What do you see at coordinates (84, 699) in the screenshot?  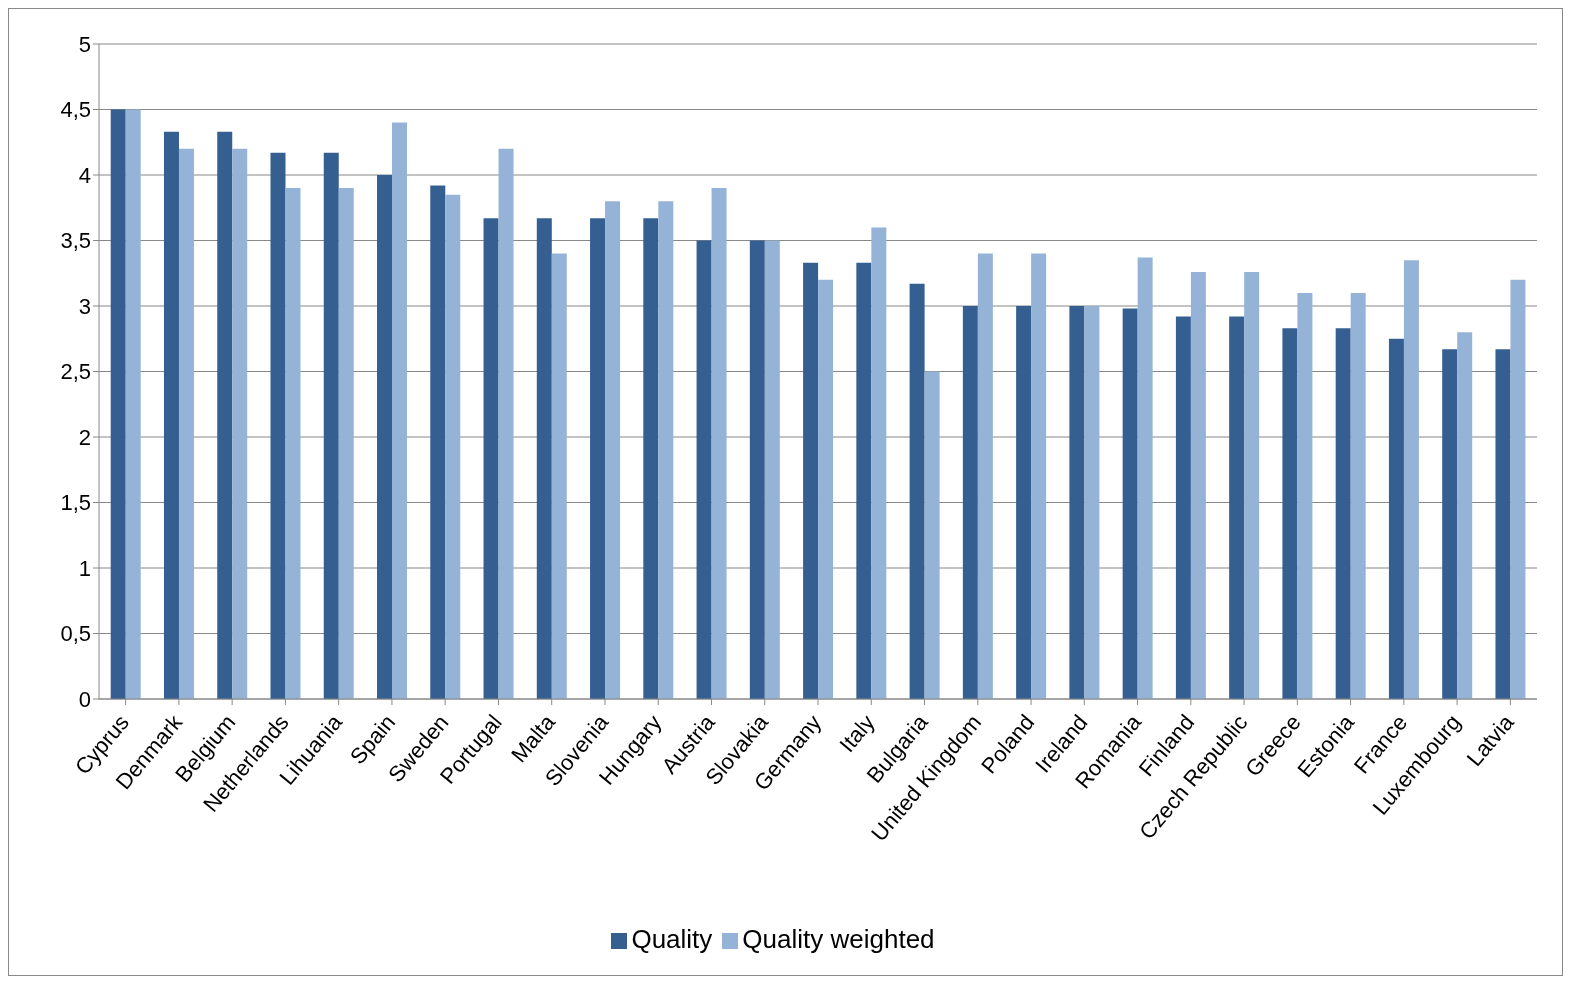 I see `y-tick-label: 0` at bounding box center [84, 699].